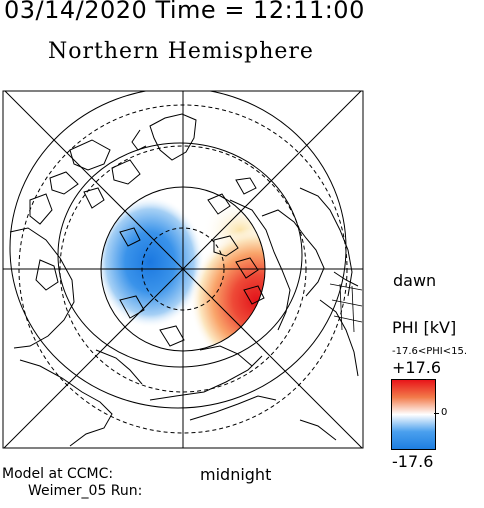 This screenshot has width=484, height=508. I want to click on positive-cell, so click(227, 289).